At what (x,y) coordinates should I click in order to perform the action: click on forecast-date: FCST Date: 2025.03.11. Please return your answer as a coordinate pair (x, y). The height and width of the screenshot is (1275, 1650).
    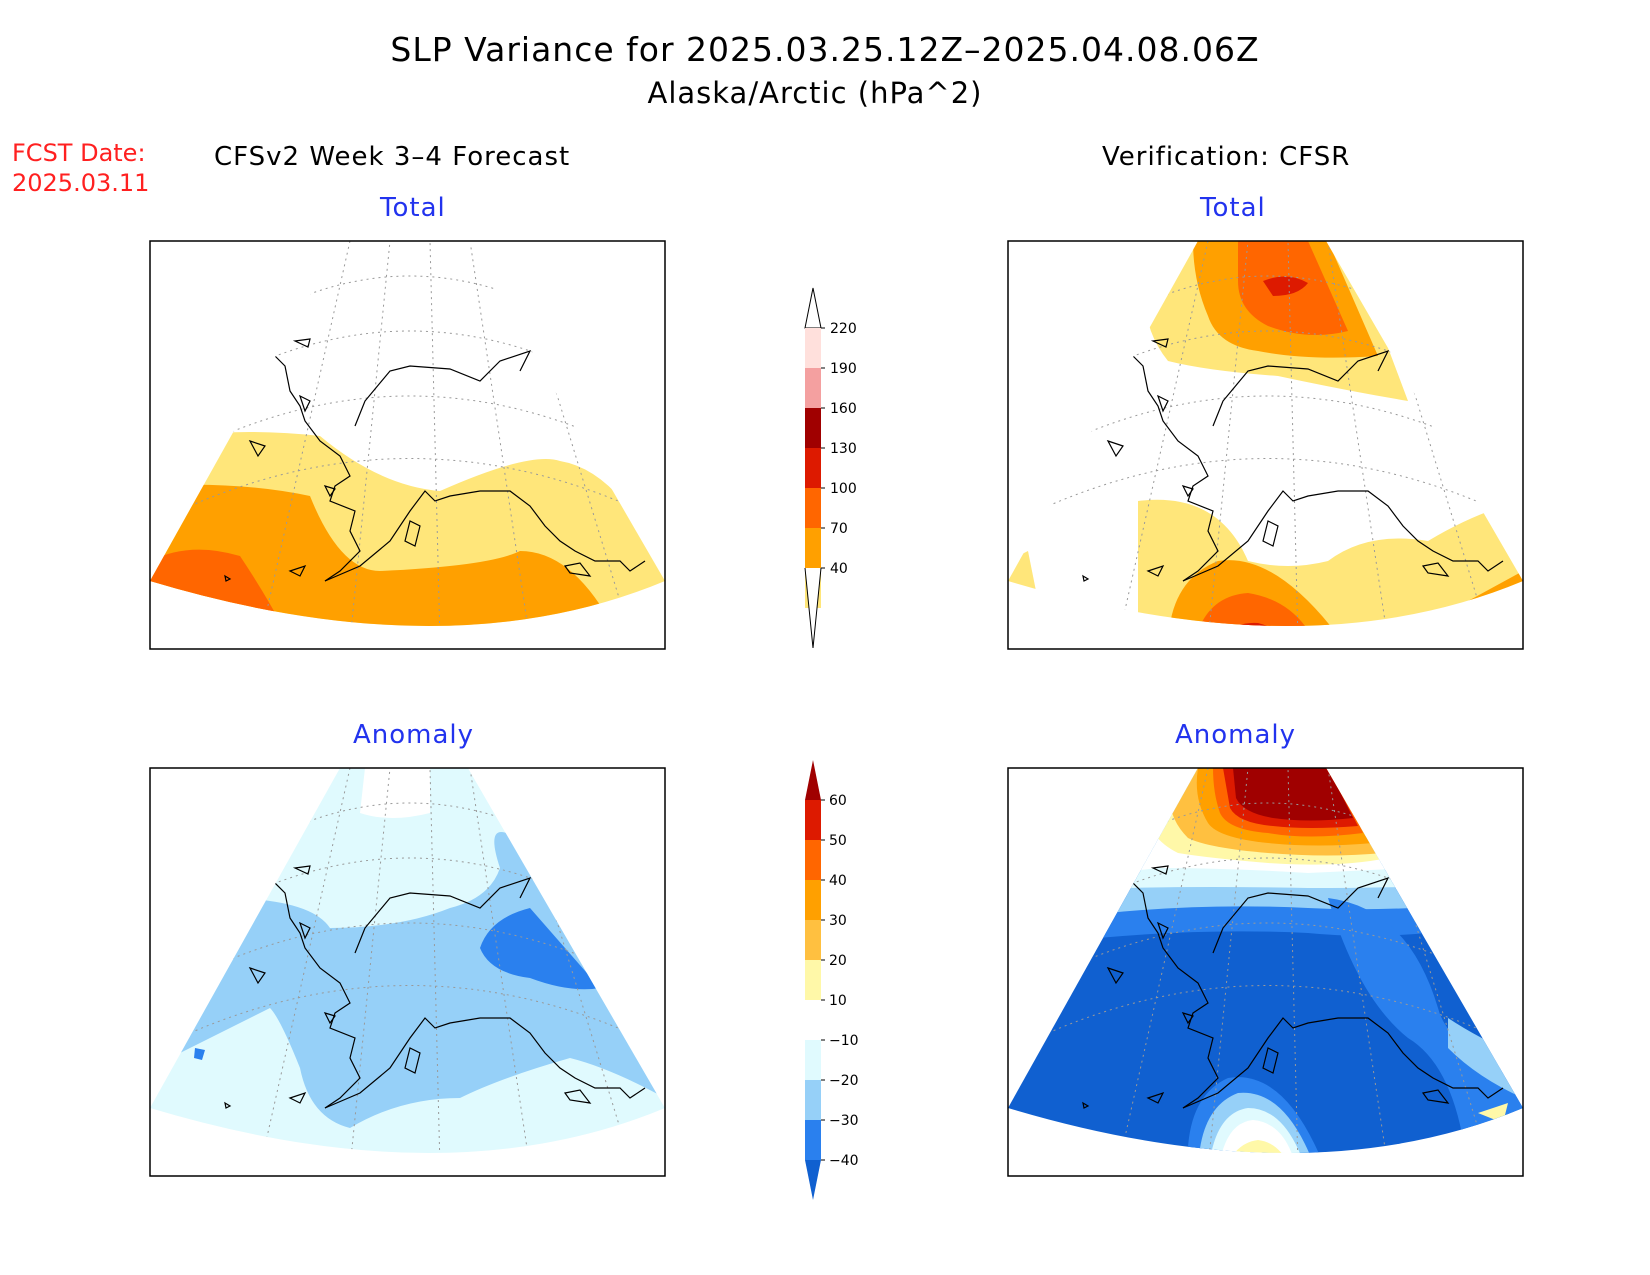
    Looking at the image, I should click on (80, 168).